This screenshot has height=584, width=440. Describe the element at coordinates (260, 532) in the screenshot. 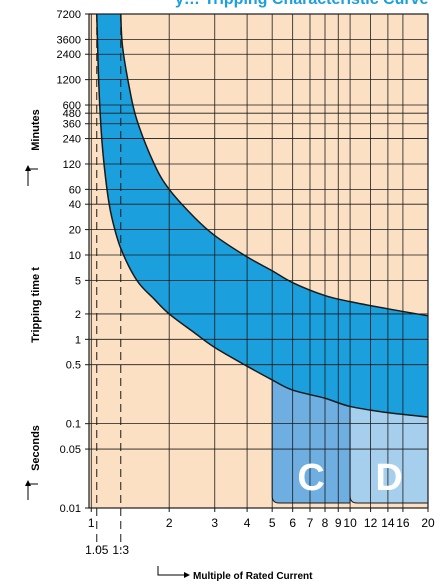

I see `x-axis-ticks: 1 2 3 4 5 6 7 8 9 10 12 14 16 201.05 1.3` at that location.